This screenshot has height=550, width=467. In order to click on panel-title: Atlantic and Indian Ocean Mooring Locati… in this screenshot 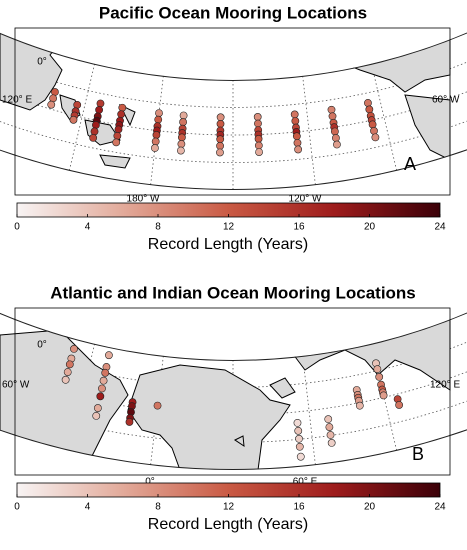, I will do `click(233, 292)`.